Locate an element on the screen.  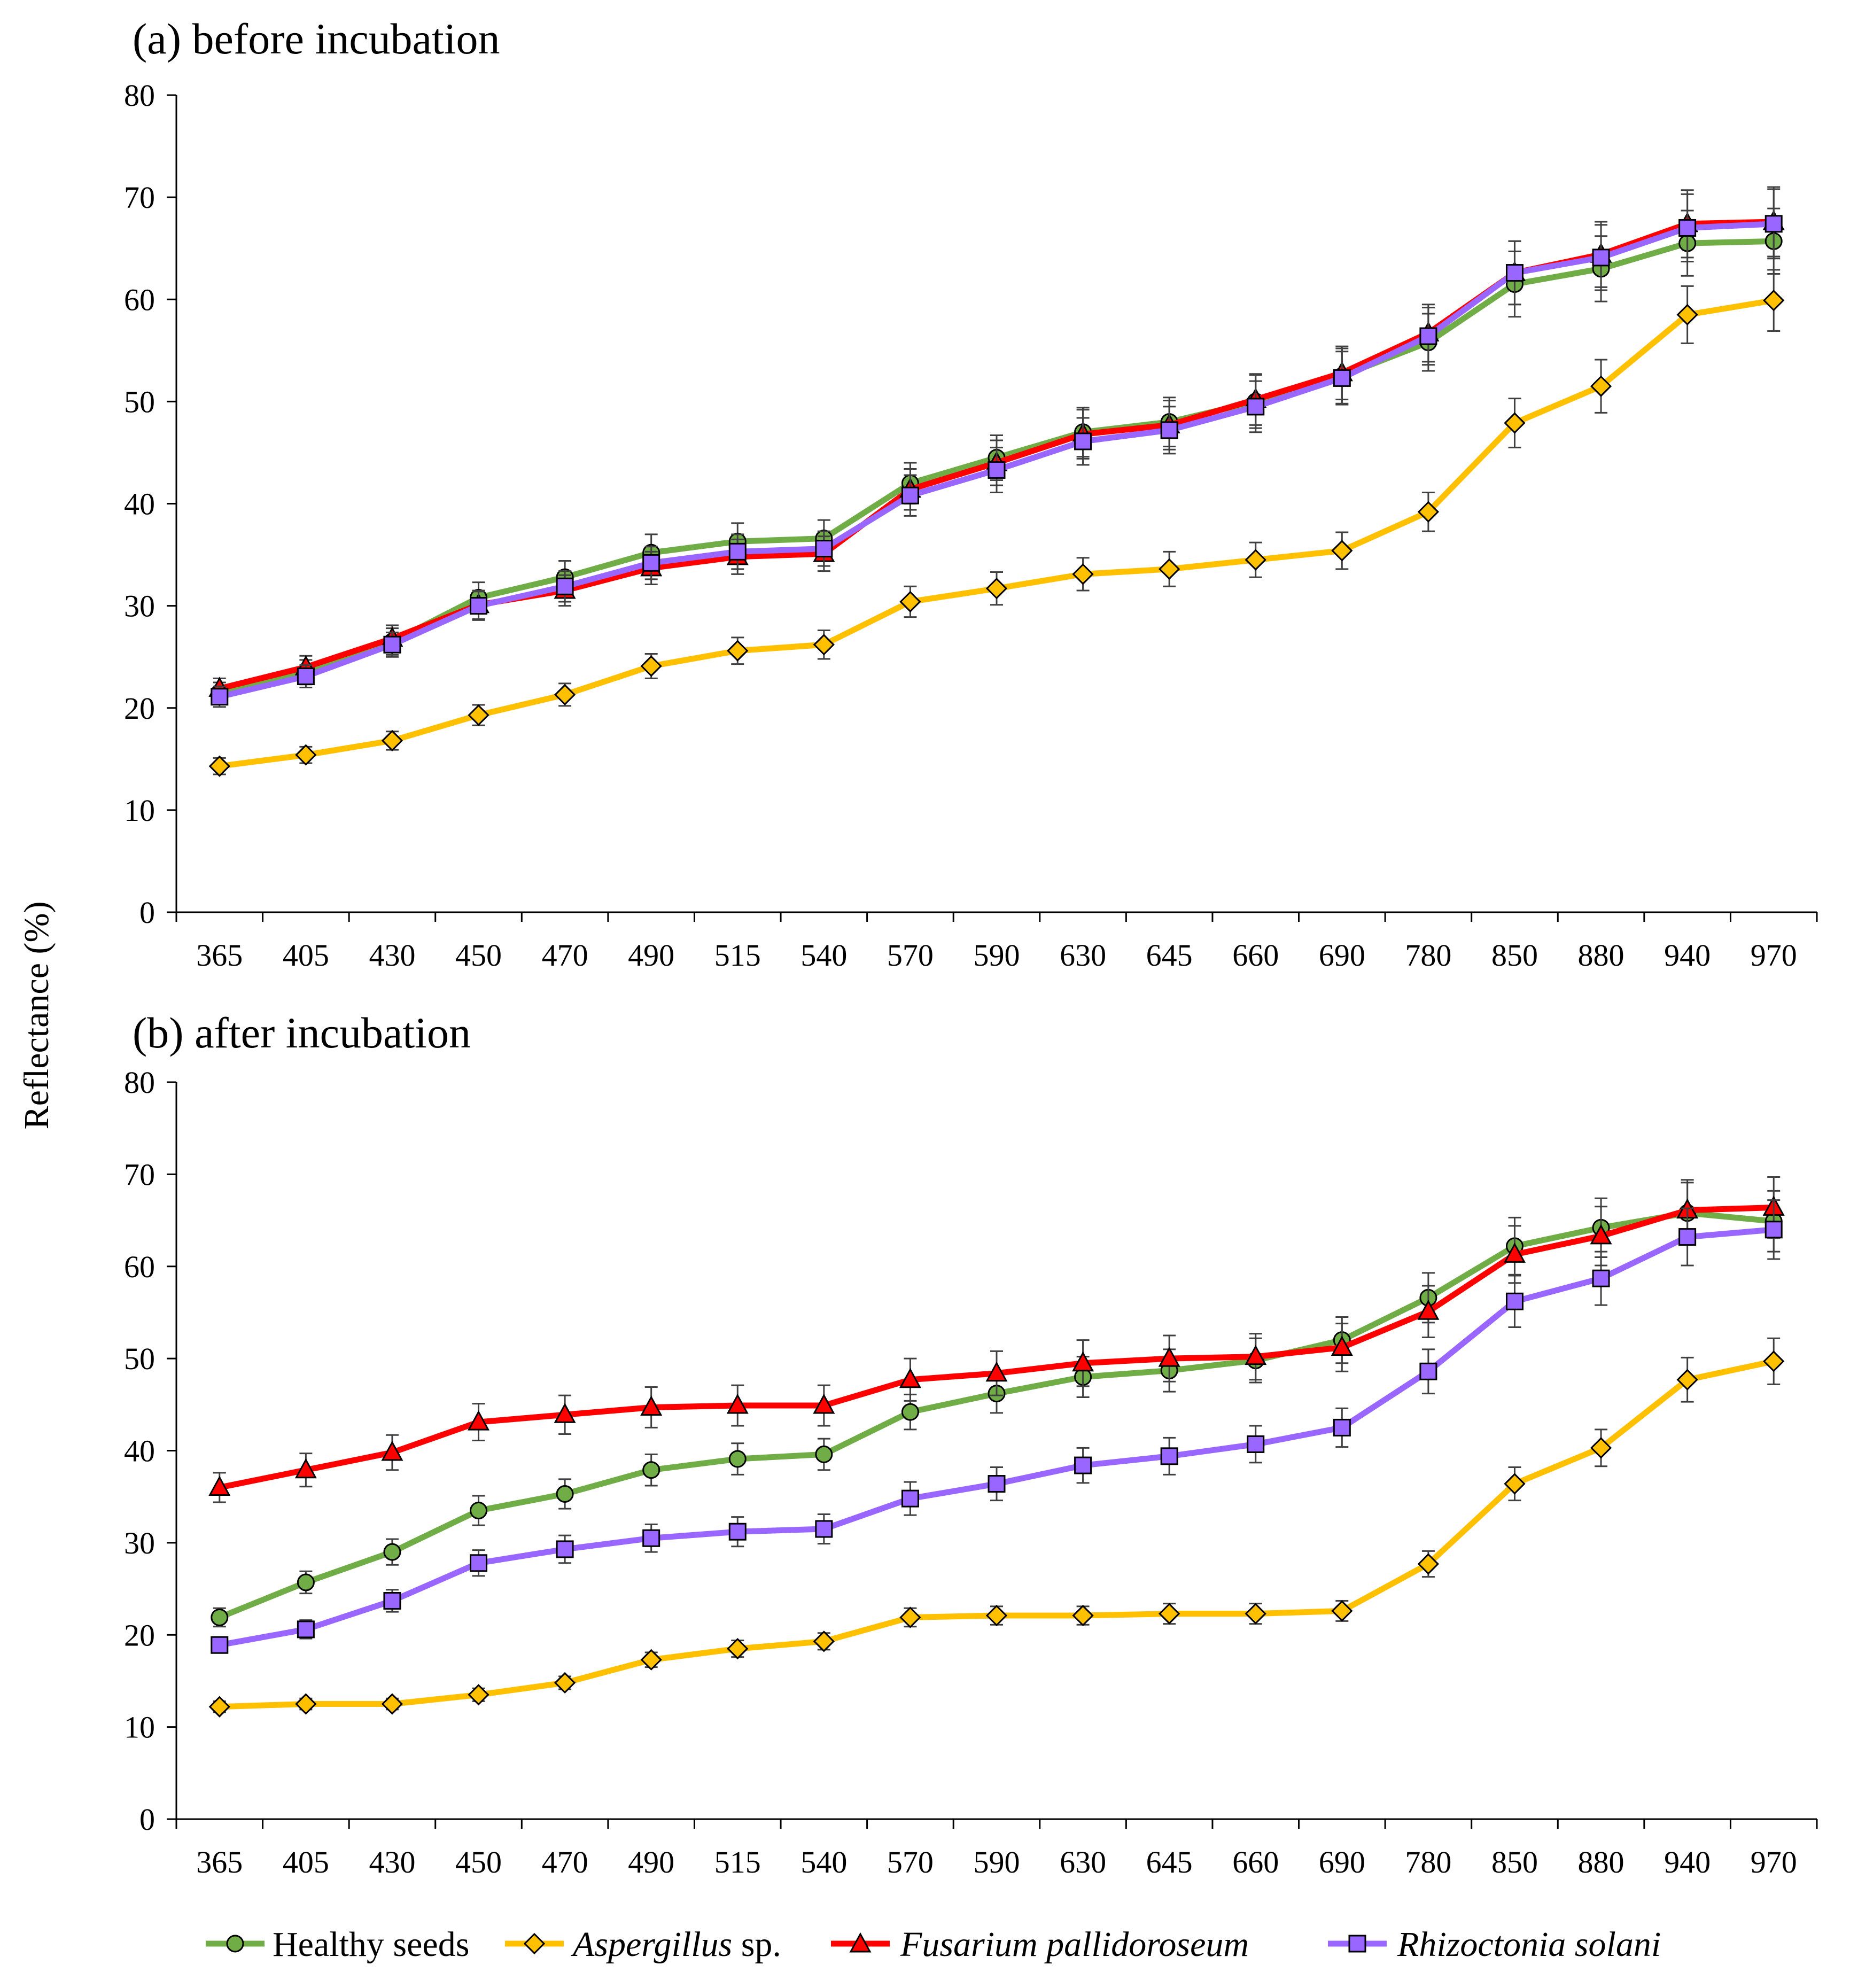
legend-label-healthy-seeds: Healthy seeds is located at coordinates (371, 1945).